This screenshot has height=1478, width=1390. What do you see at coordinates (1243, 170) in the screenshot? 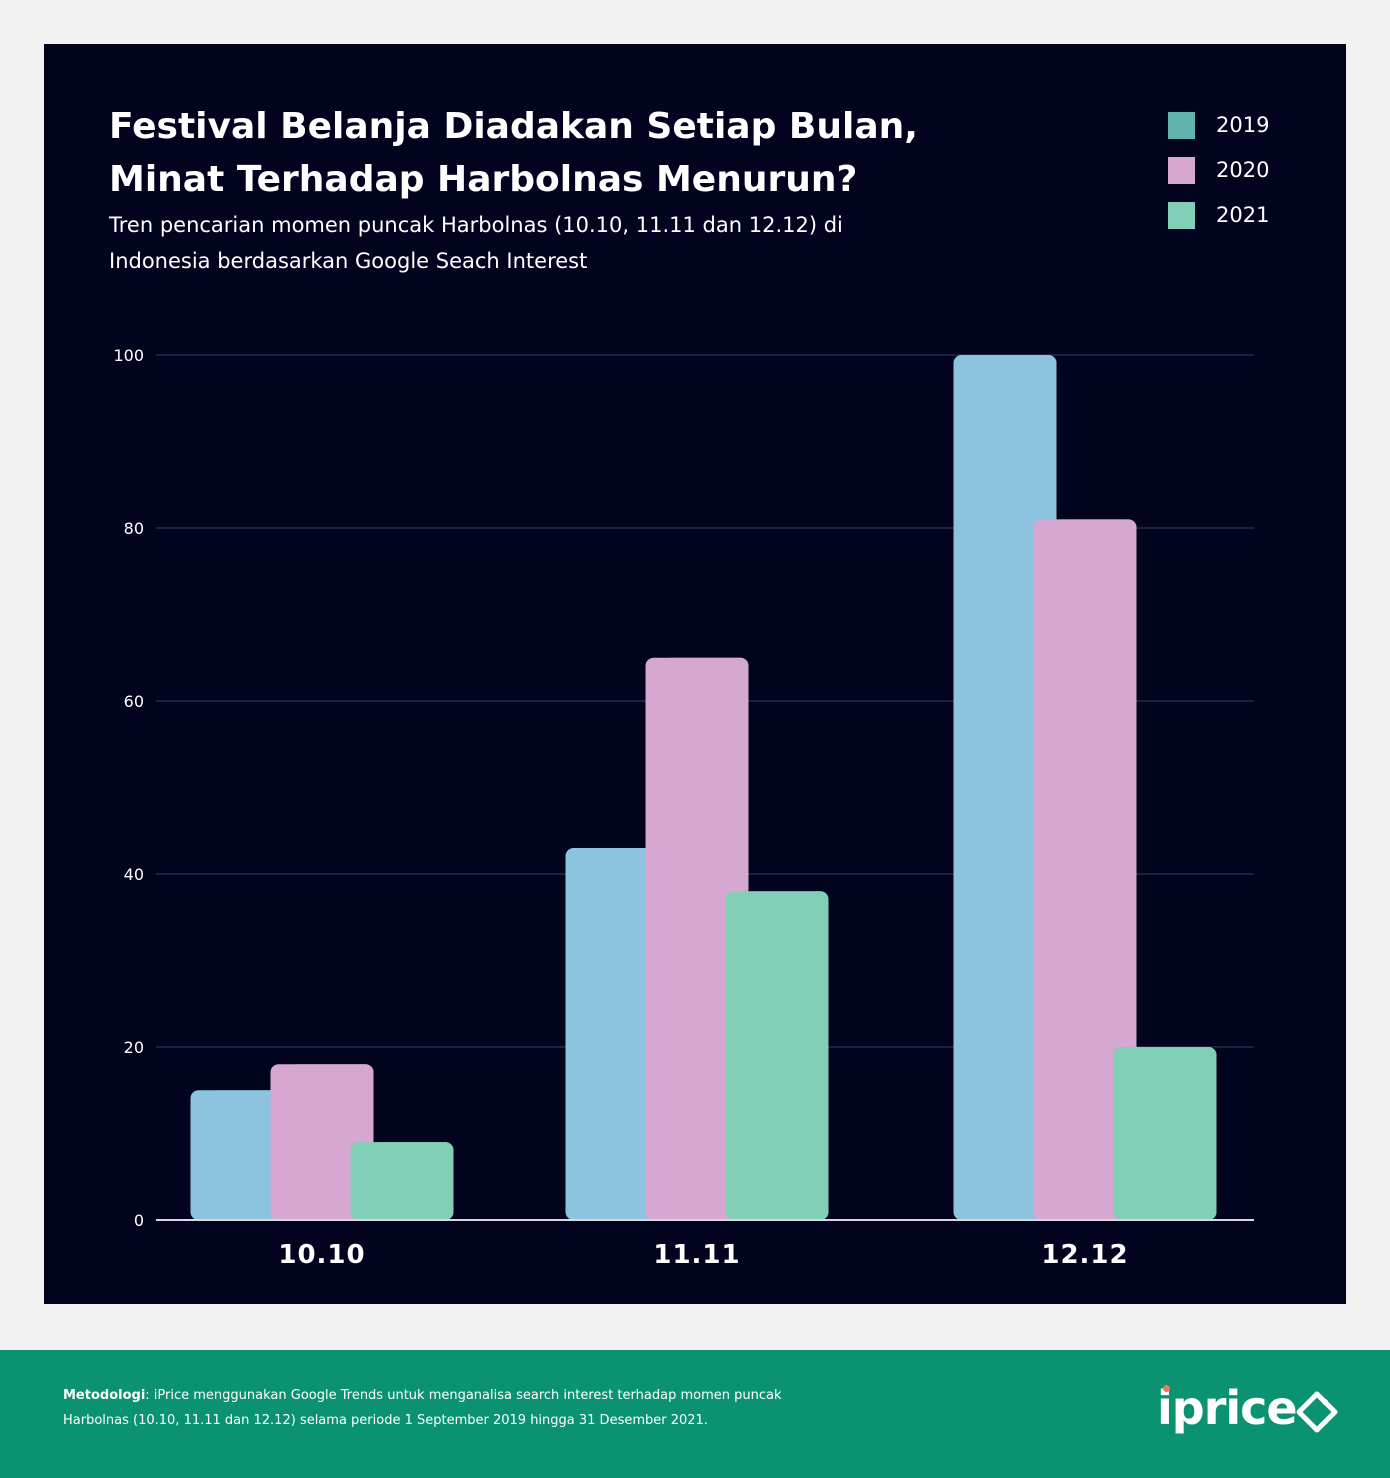
I see `legend-label-2020: 2020` at bounding box center [1243, 170].